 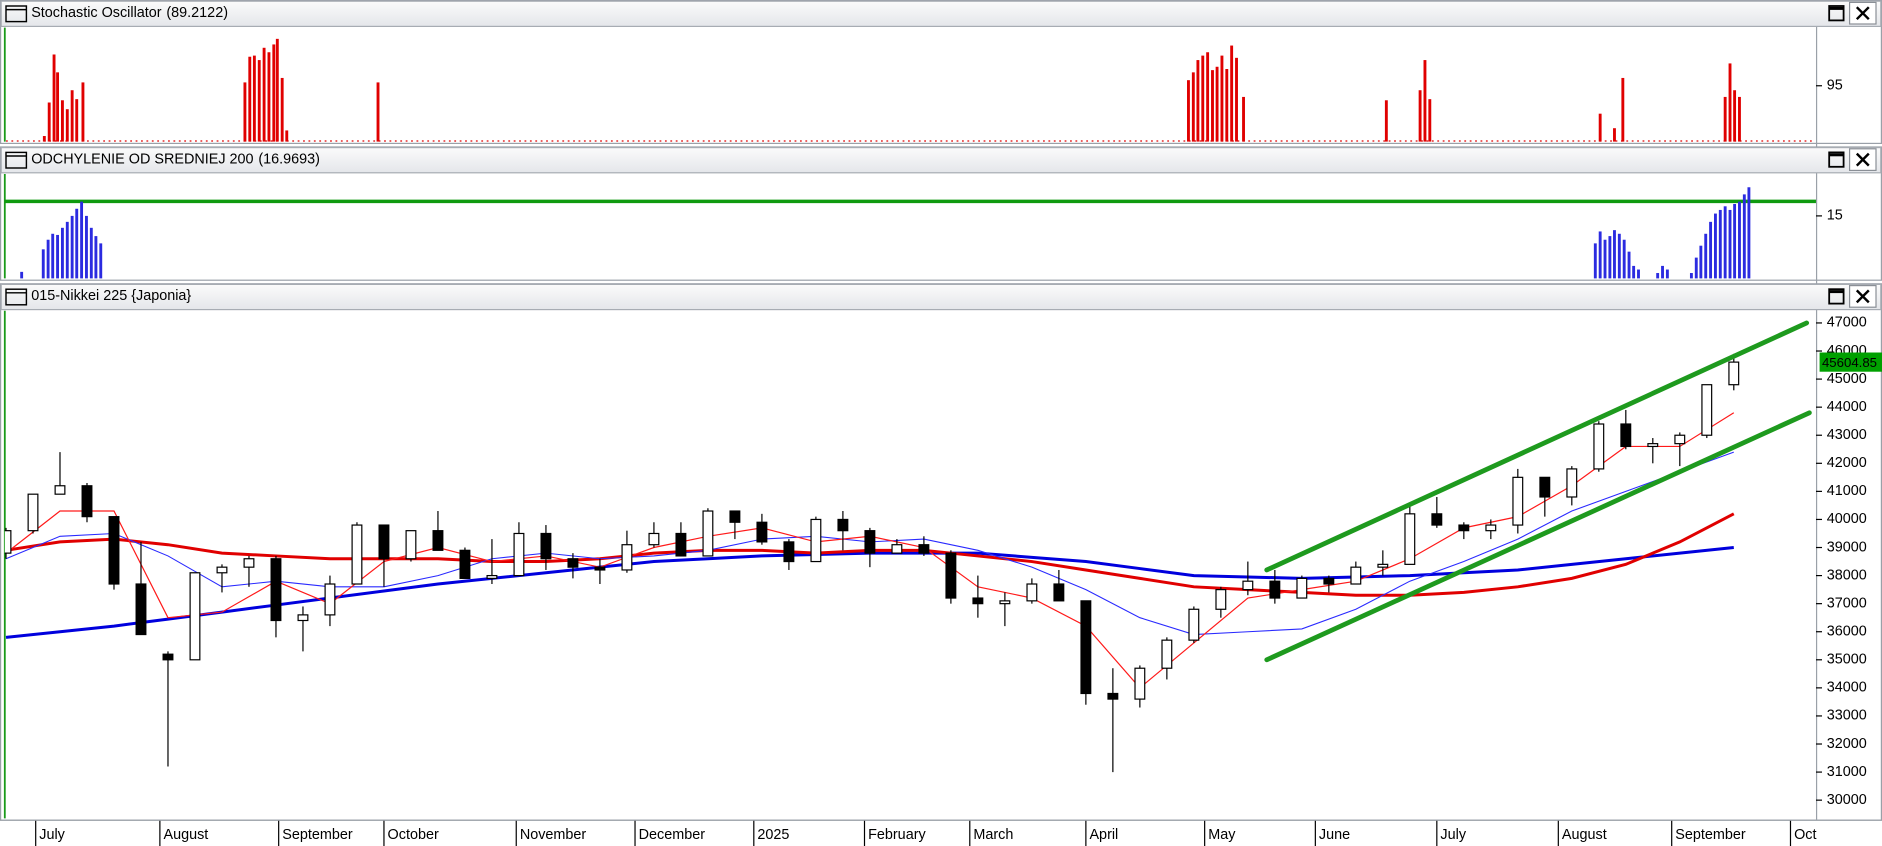 I want to click on y-tick-label: 31000, so click(x=1847, y=772).